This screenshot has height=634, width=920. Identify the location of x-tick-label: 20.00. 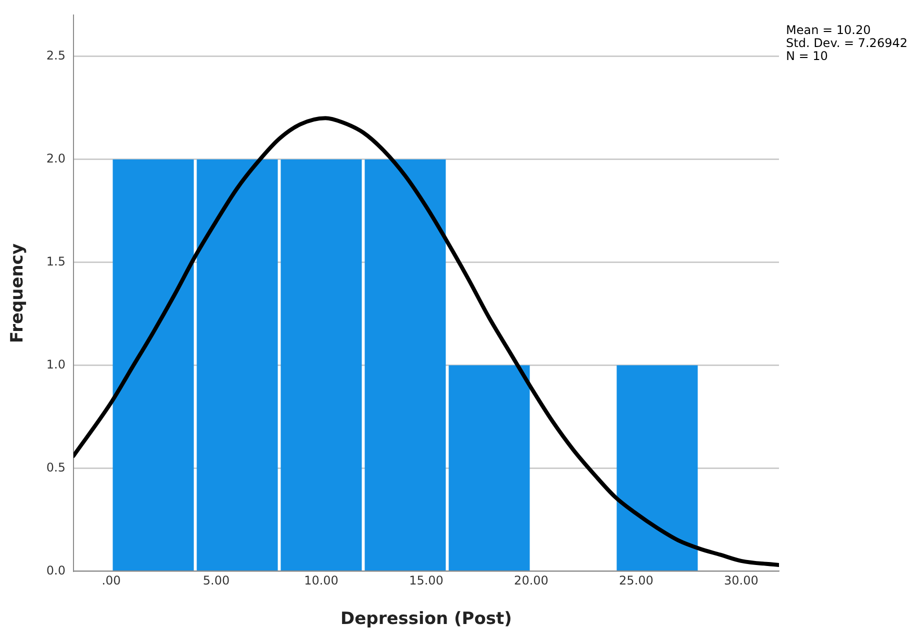
(531, 581).